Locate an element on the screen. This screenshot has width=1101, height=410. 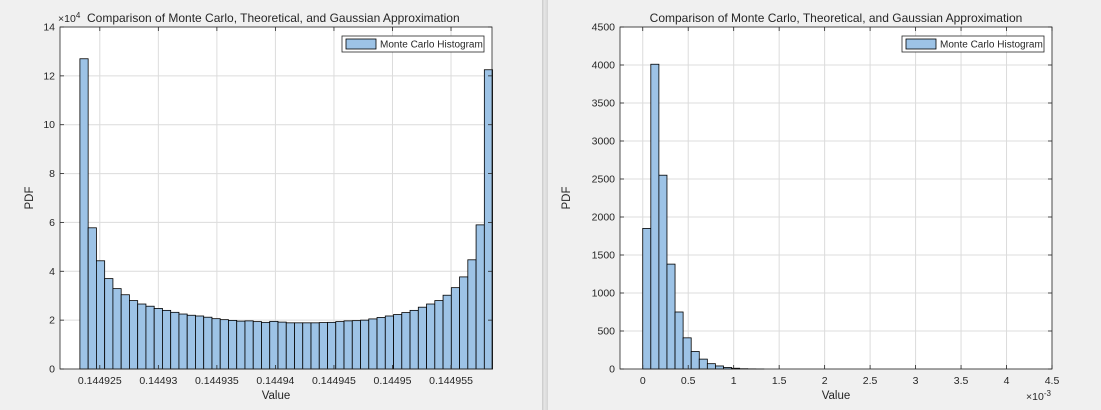
window-divider is located at coordinates (545, 205).